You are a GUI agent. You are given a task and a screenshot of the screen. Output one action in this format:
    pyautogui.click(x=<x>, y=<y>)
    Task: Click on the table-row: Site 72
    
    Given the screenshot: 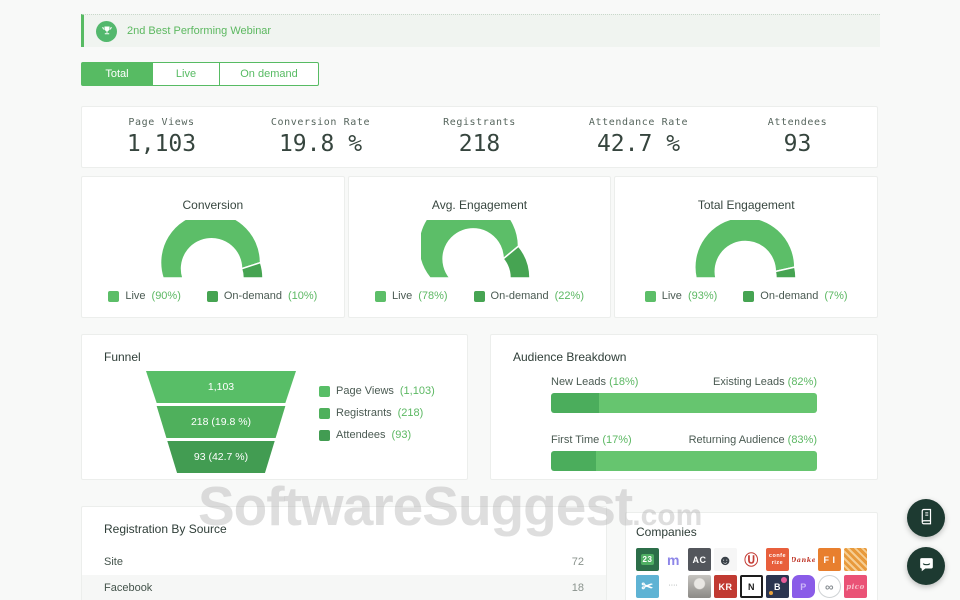 What is the action you would take?
    pyautogui.click(x=344, y=562)
    